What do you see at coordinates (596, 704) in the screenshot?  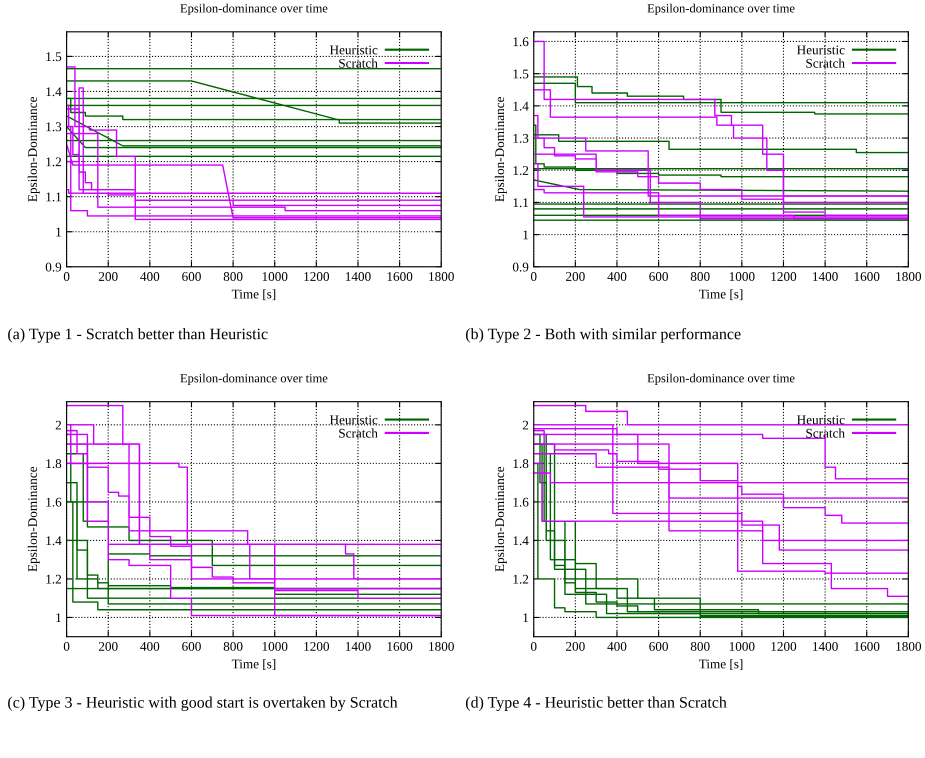 I see `text: (d) Type 4 - Heuristic better than Scratch` at bounding box center [596, 704].